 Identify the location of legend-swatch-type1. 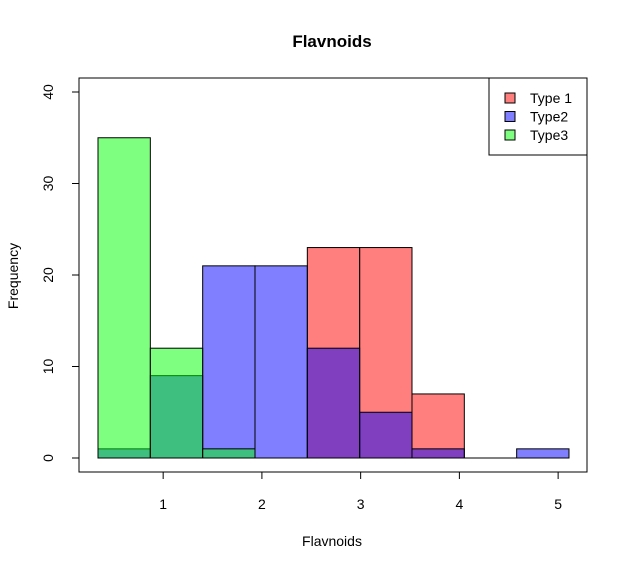
(510, 98).